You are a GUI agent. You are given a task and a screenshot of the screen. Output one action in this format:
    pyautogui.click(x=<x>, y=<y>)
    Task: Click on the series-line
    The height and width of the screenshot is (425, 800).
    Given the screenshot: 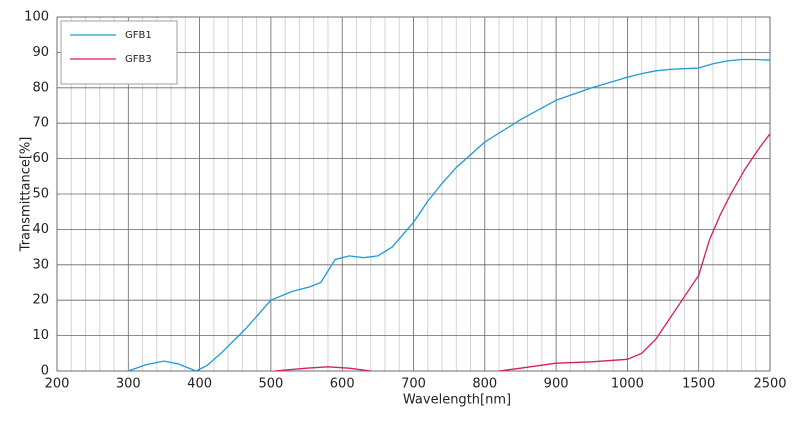 What is the action you would take?
    pyautogui.click(x=322, y=369)
    